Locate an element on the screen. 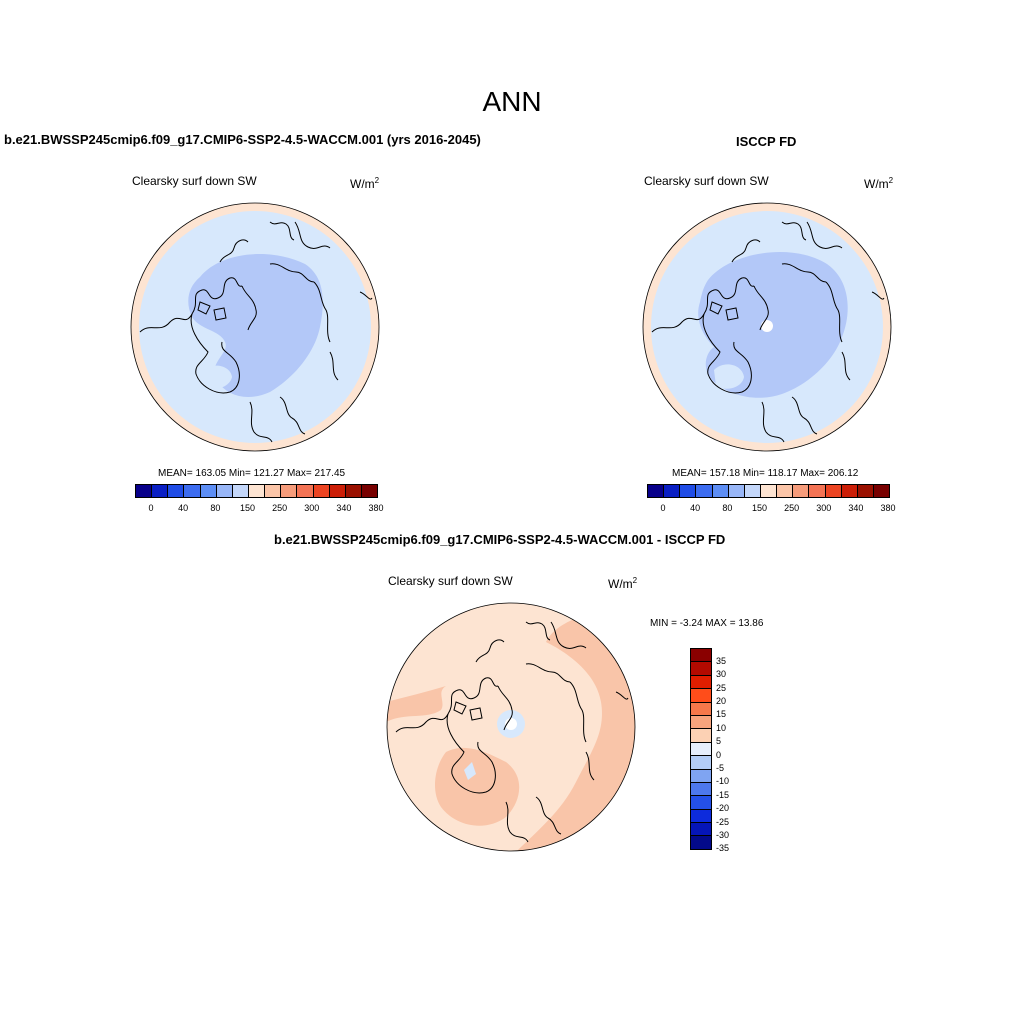 This screenshot has width=1024, height=1024. colorbar-tick-label: -15 is located at coordinates (723, 794).